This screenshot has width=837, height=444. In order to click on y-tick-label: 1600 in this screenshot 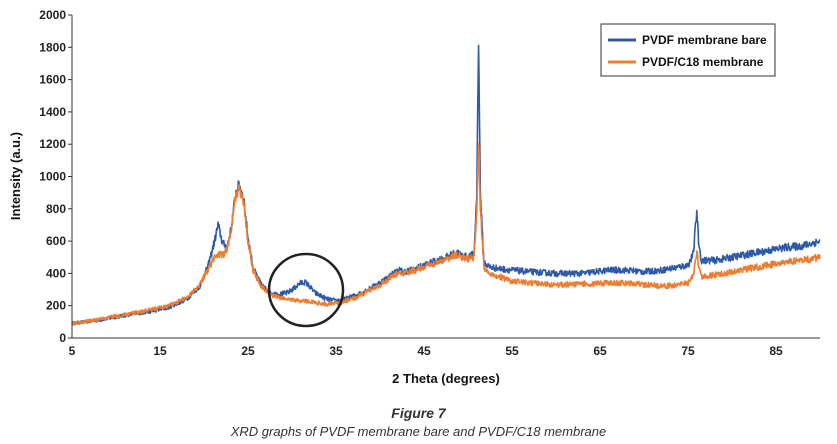, I will do `click(52, 80)`.